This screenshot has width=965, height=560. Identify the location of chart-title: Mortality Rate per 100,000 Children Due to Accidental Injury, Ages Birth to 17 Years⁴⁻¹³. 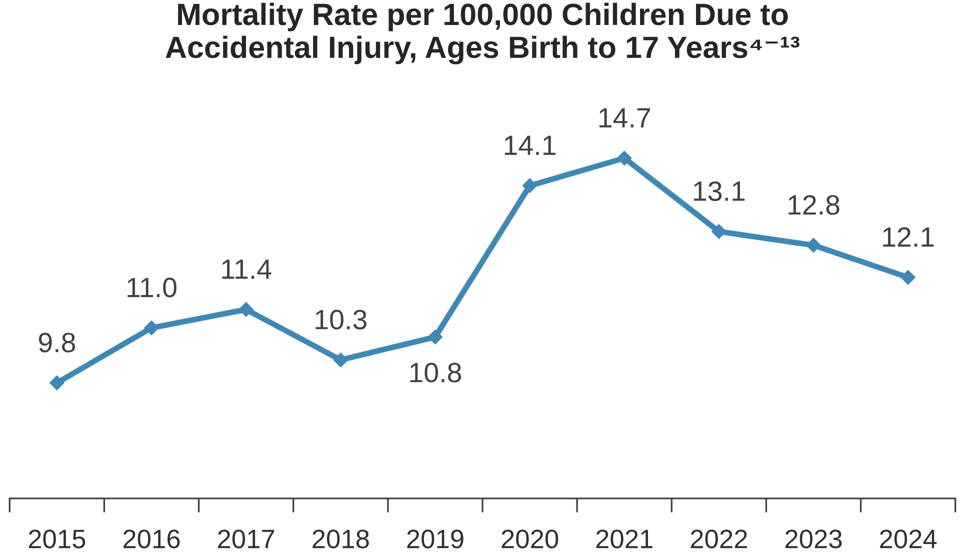
(483, 33).